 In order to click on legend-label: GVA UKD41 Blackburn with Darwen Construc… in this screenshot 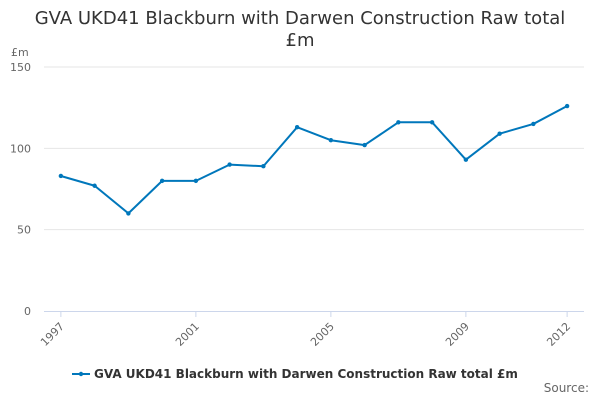, I will do `click(306, 374)`.